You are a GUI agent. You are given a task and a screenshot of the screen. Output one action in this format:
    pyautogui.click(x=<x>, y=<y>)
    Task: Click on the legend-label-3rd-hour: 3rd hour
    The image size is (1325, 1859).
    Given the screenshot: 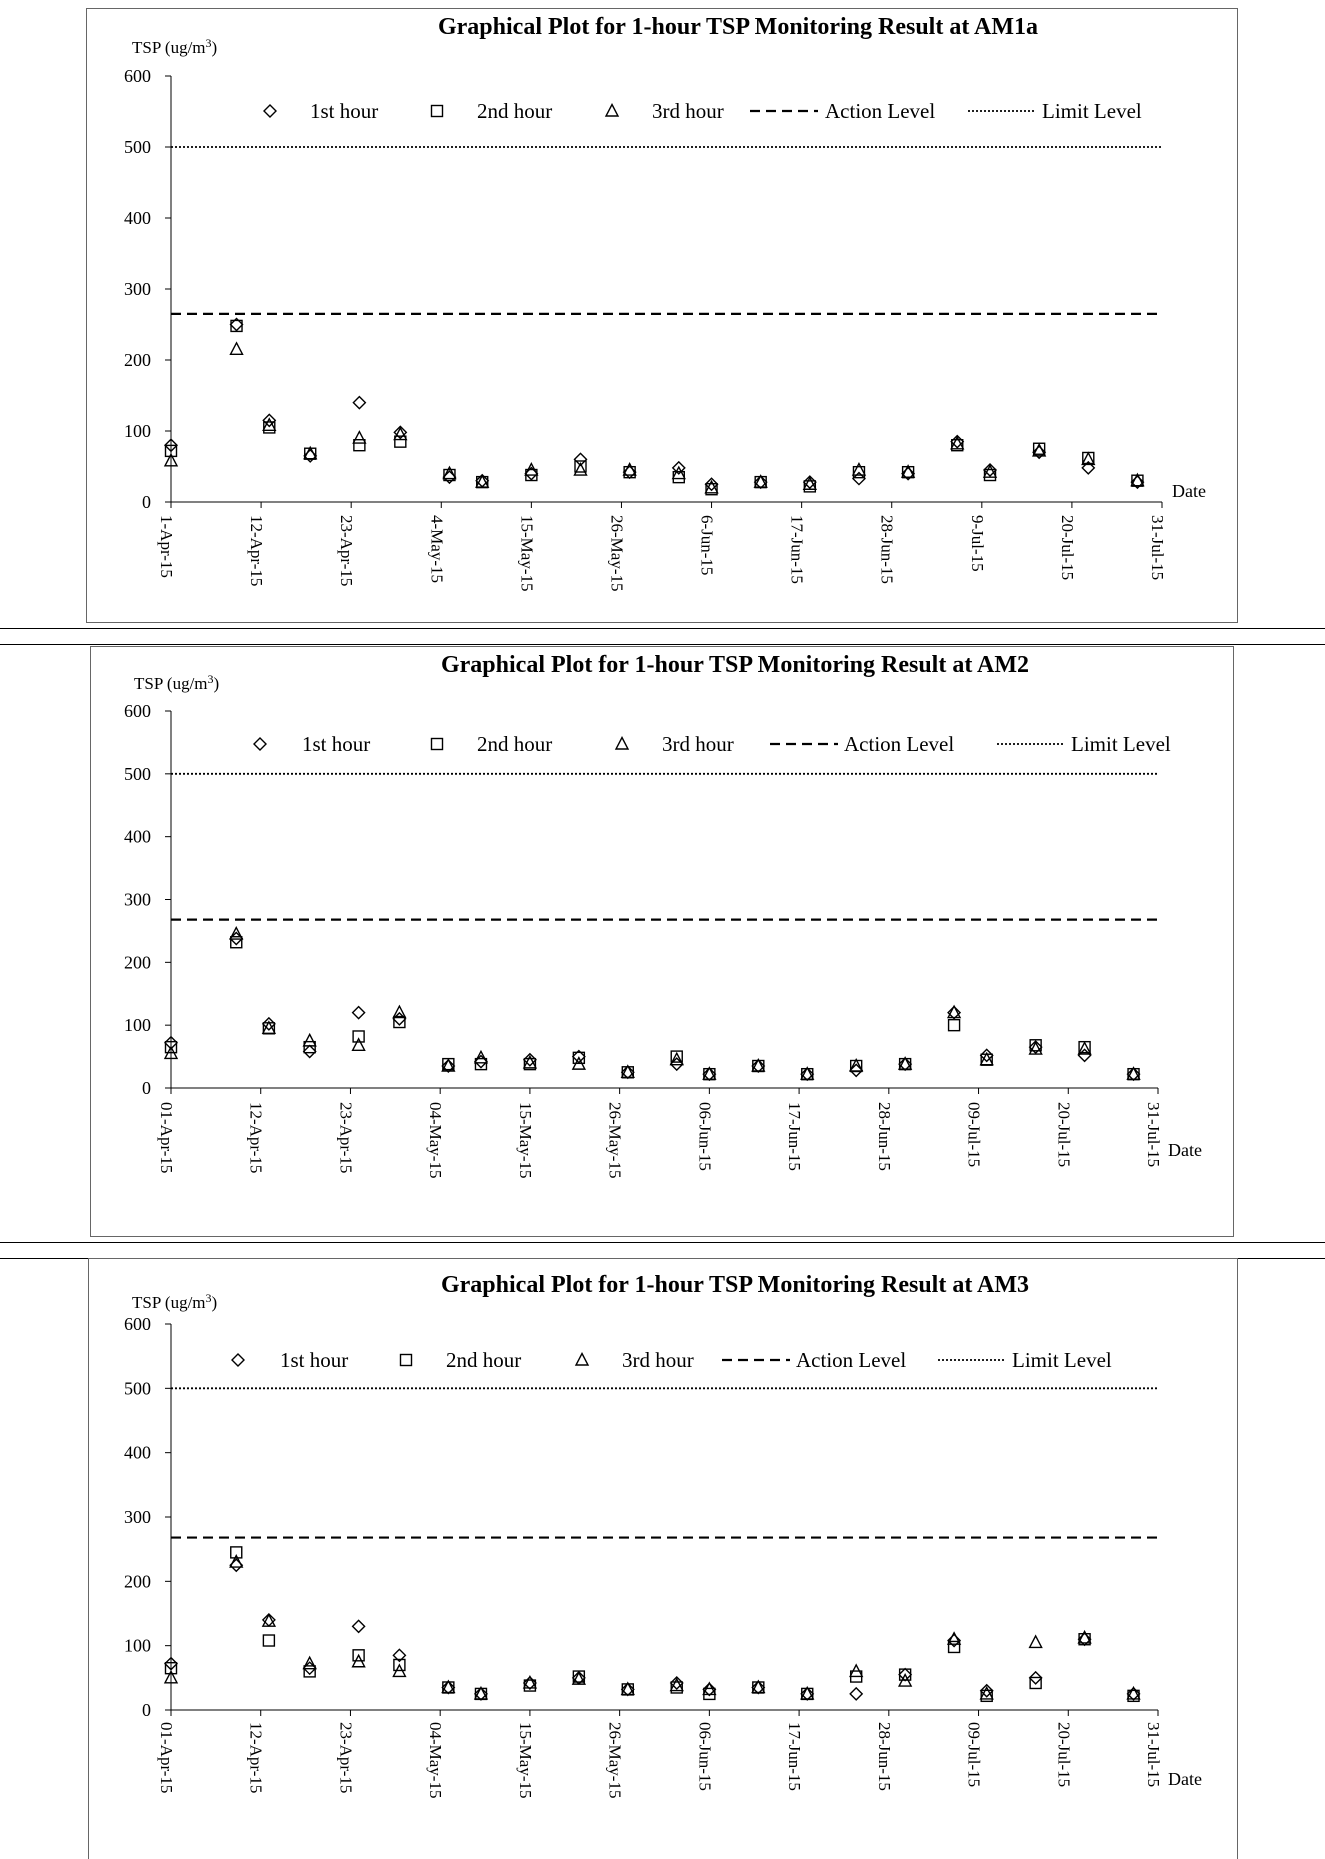 What is the action you would take?
    pyautogui.click(x=658, y=1360)
    